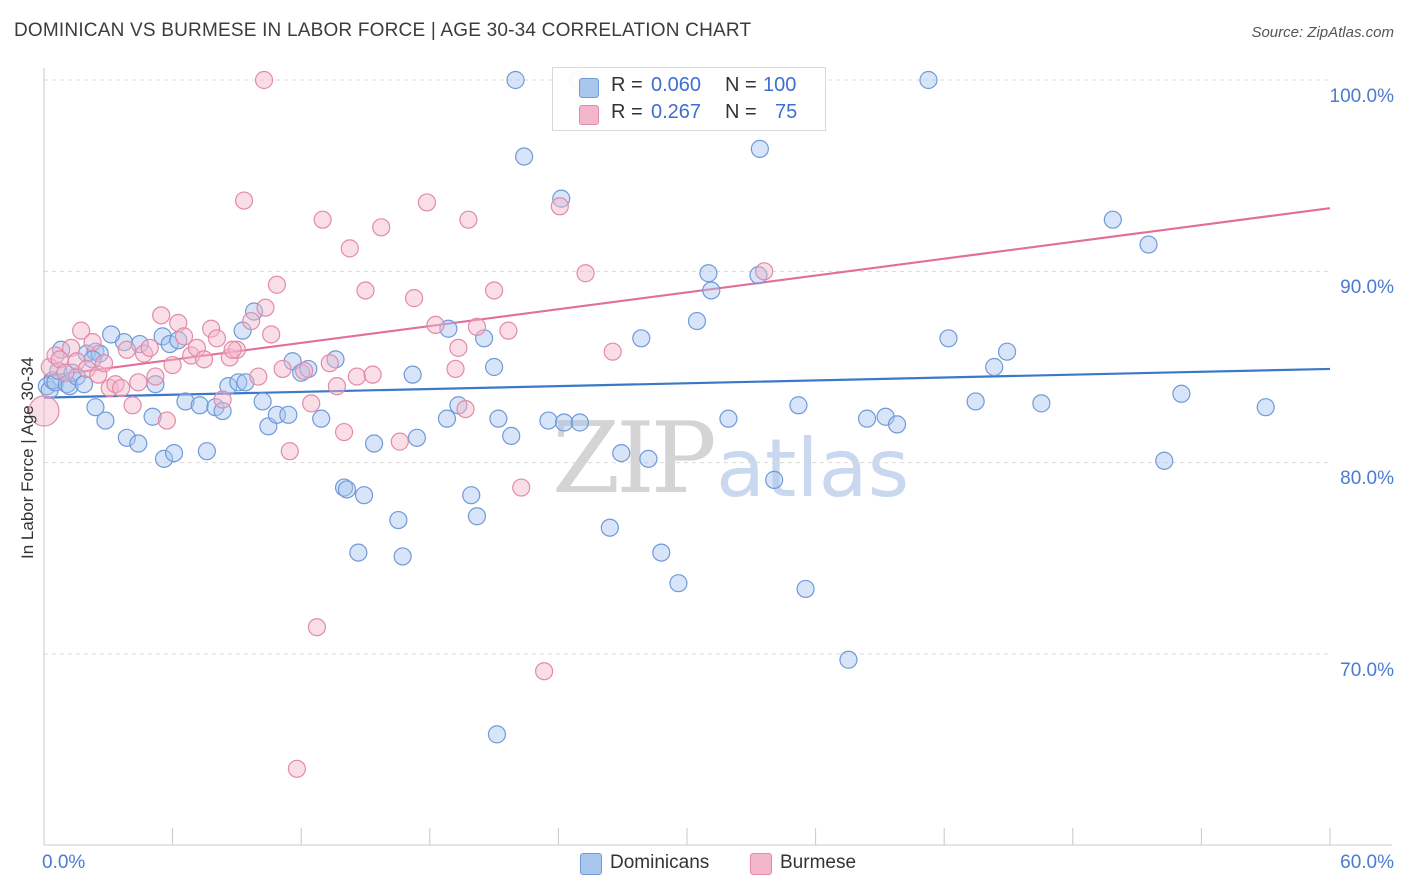 The image size is (1406, 892). What do you see at coordinates (655, 864) in the screenshot?
I see `bottom-legend-dominicans: Dominicans` at bounding box center [655, 864].